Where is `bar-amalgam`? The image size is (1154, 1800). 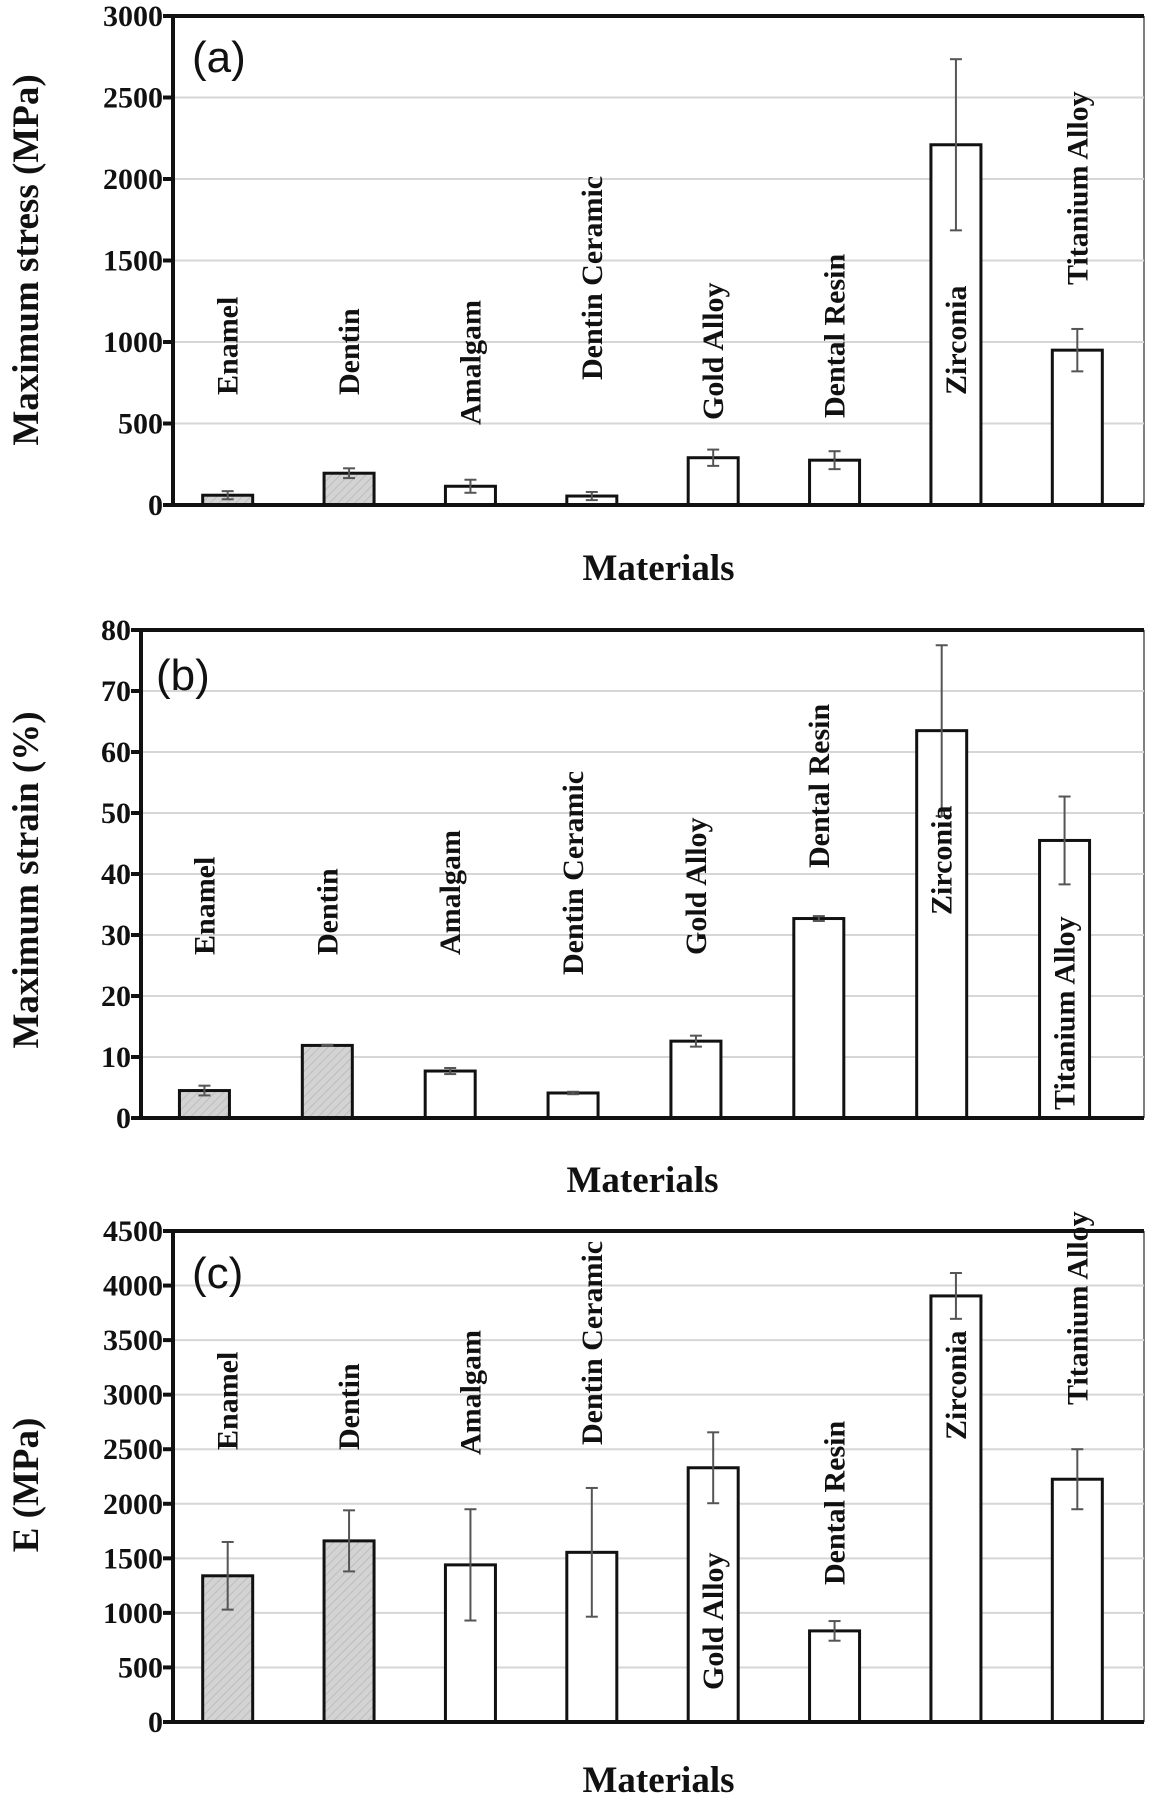 bar-amalgam is located at coordinates (450, 1094).